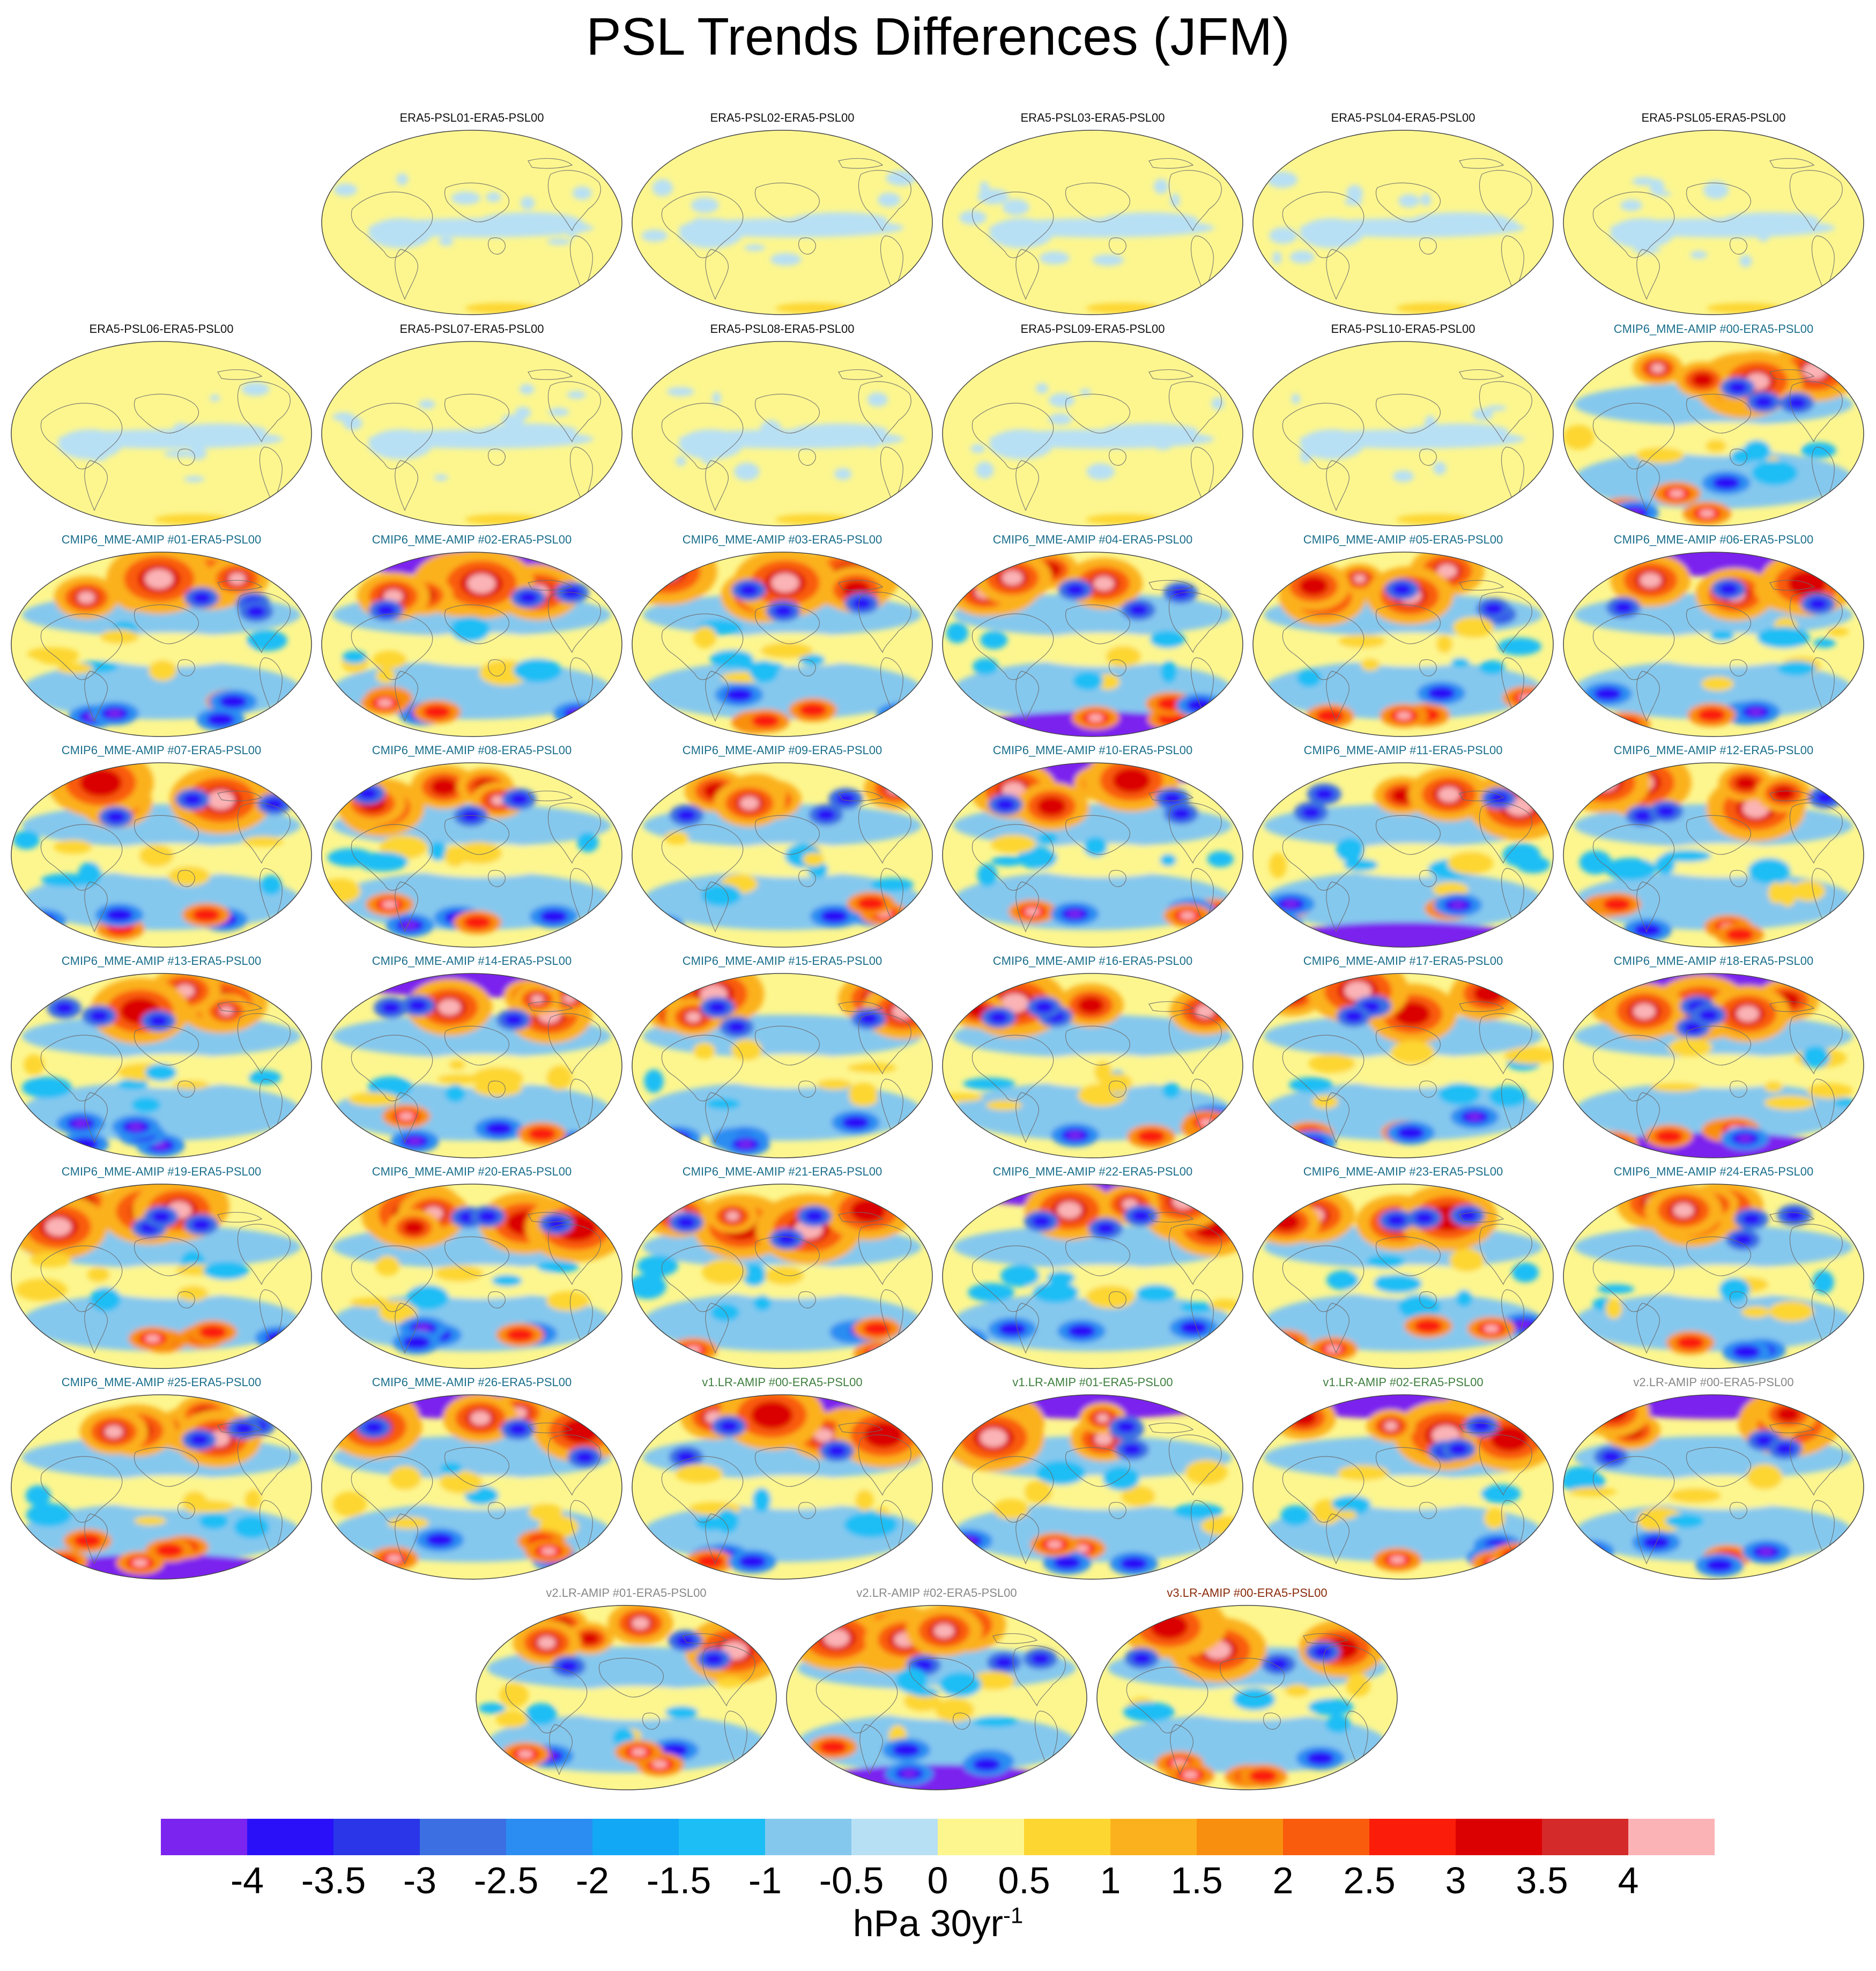 This screenshot has height=1971, width=1876. Describe the element at coordinates (1024, 1881) in the screenshot. I see `colorbar-tick-label: 0.5` at that location.